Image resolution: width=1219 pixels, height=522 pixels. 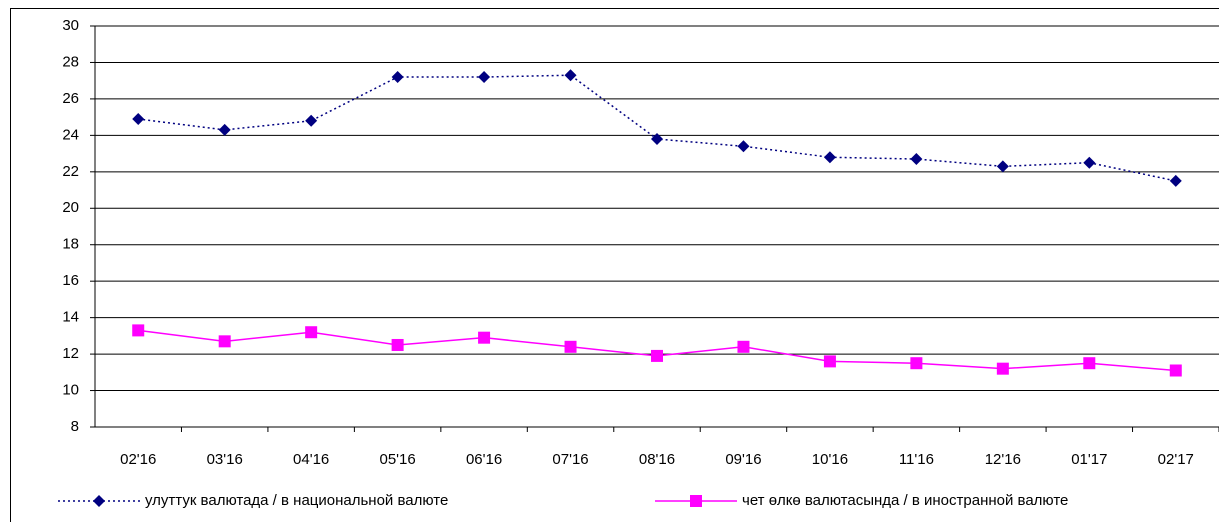 What do you see at coordinates (397, 459) in the screenshot?
I see `x-tick-label: 05'16` at bounding box center [397, 459].